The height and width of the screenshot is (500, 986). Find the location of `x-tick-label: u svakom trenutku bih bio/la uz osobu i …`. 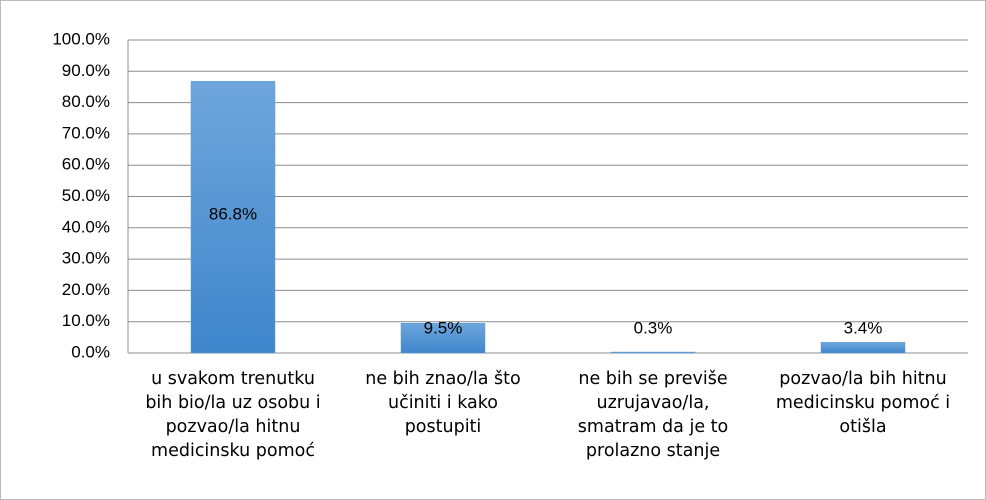

x-tick-label: u svakom trenutku bih bio/la uz osobu i … is located at coordinates (233, 415).